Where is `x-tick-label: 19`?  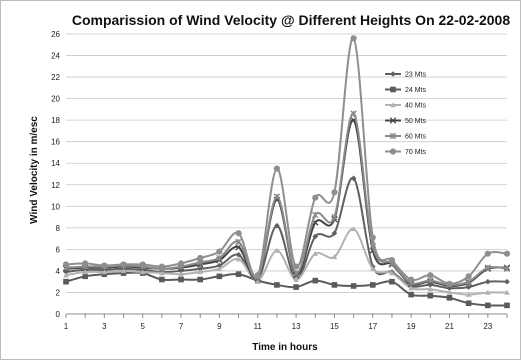 x-tick-label: 19 is located at coordinates (411, 326).